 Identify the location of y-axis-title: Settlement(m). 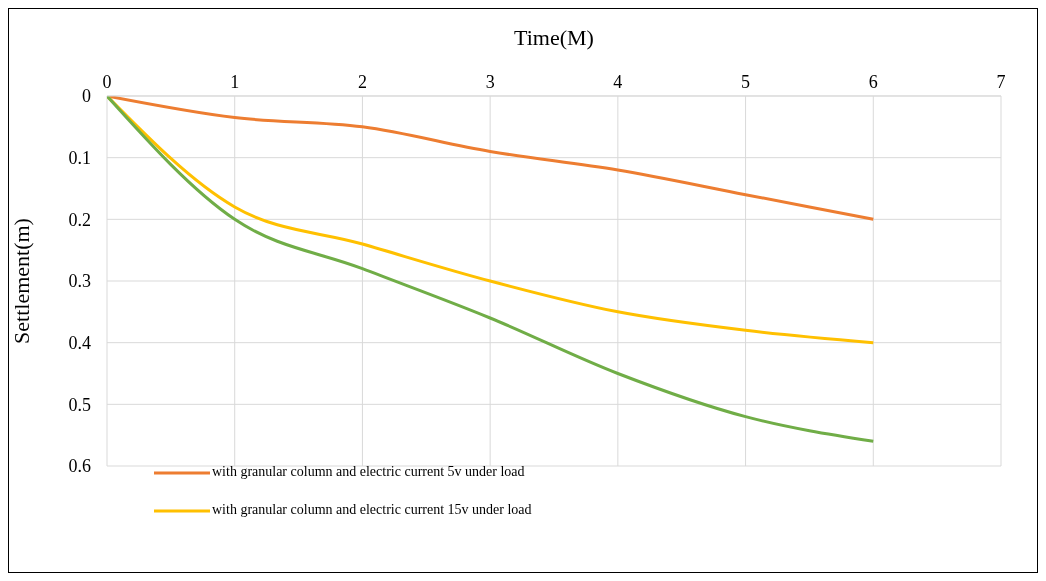
(21, 281).